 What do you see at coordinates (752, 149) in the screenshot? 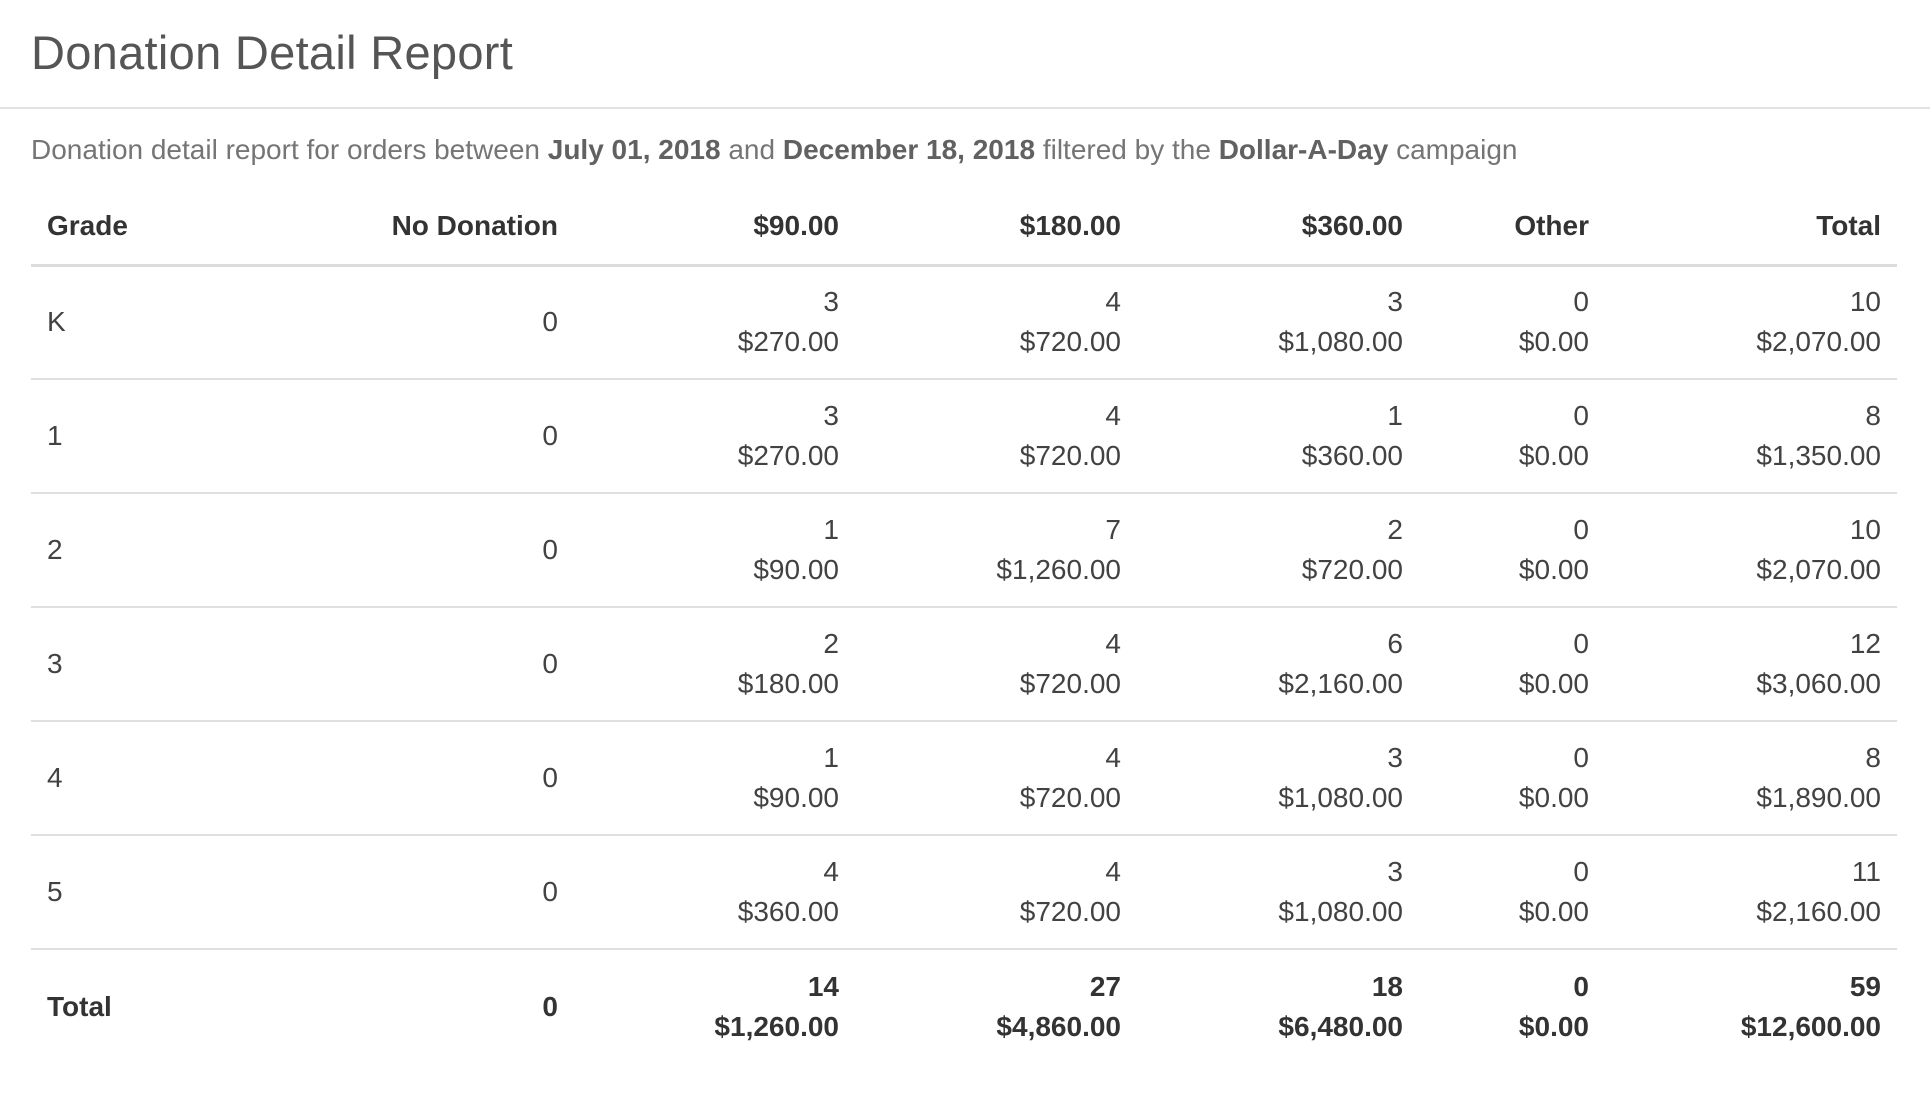
I see `description-and: and` at bounding box center [752, 149].